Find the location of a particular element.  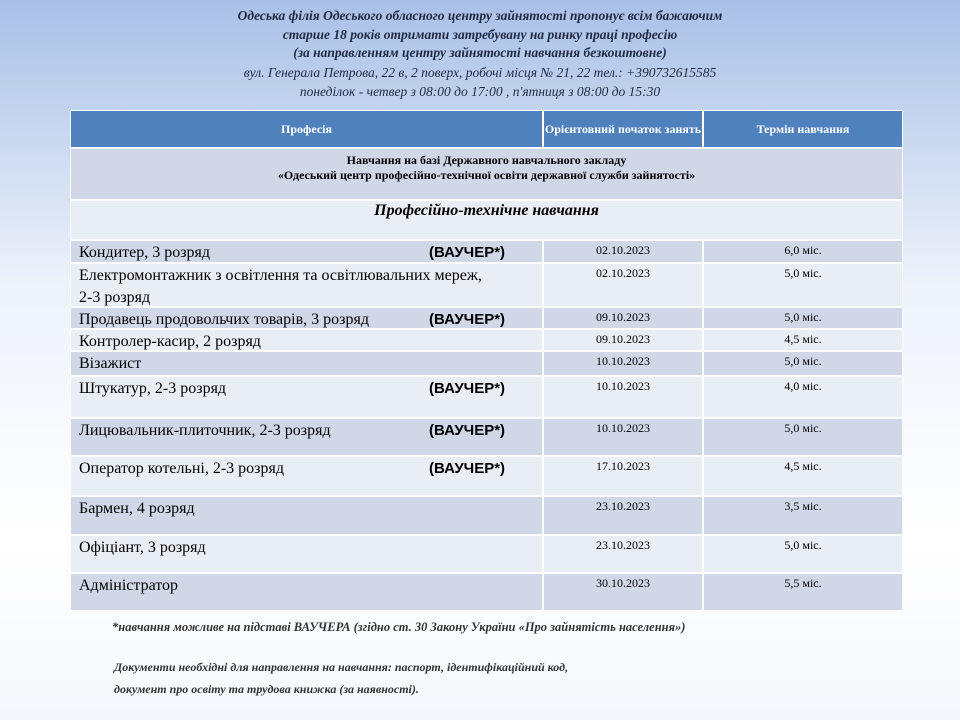

term: 6,0 міс. is located at coordinates (803, 251).